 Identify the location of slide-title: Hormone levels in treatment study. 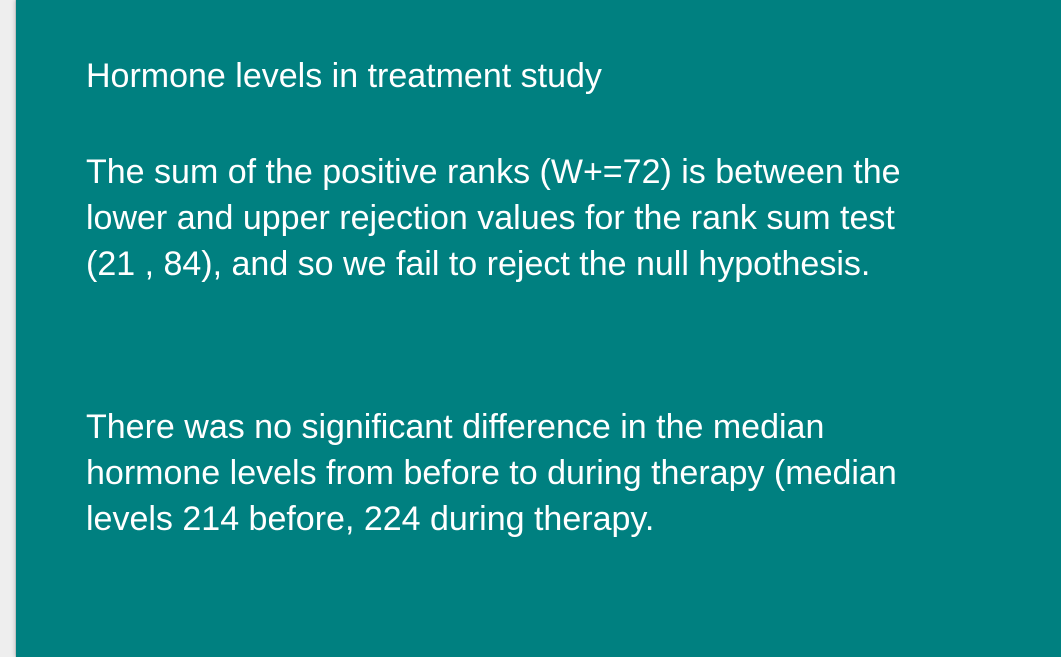
(344, 76).